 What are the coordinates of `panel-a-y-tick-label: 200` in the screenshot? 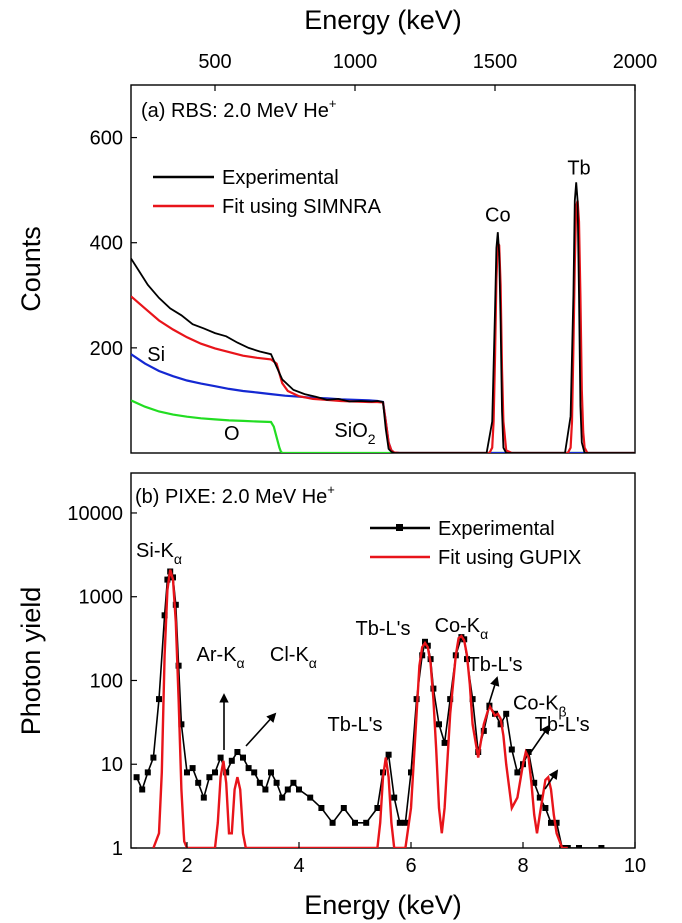 It's located at (106, 349).